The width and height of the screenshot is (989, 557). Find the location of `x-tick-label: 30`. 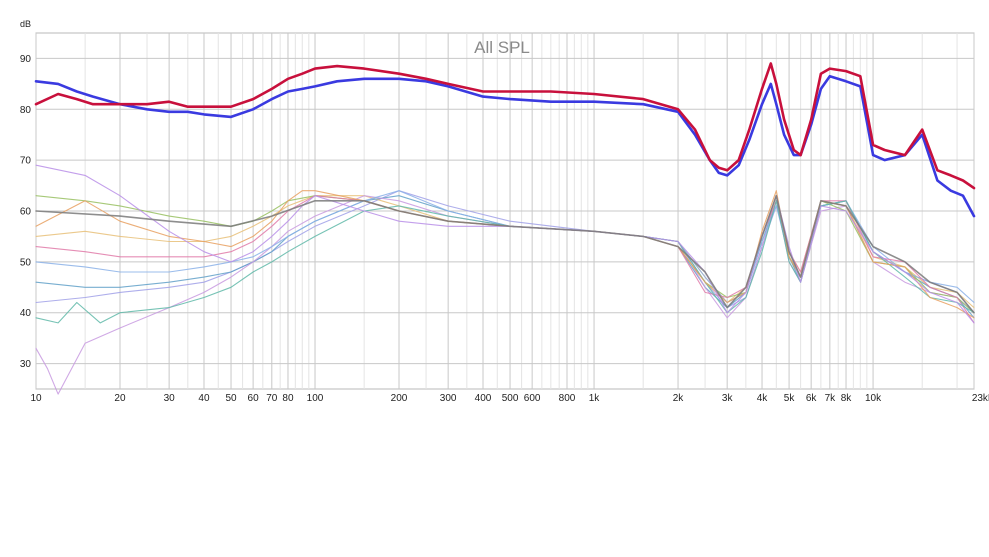

x-tick-label: 30 is located at coordinates (170, 398).